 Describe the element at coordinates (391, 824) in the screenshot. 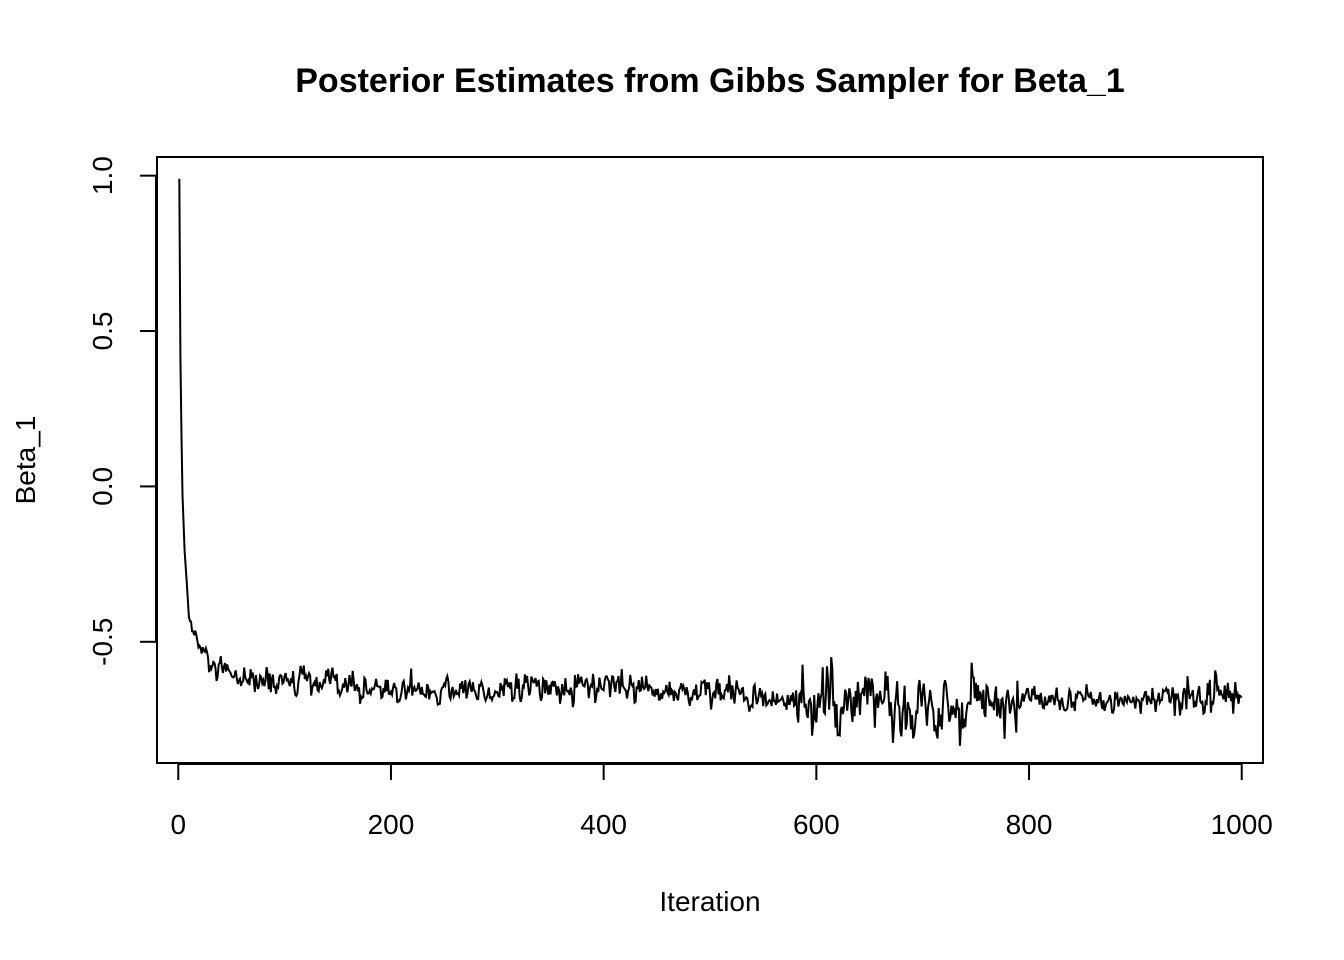

I see `x-tick-label: 200` at that location.